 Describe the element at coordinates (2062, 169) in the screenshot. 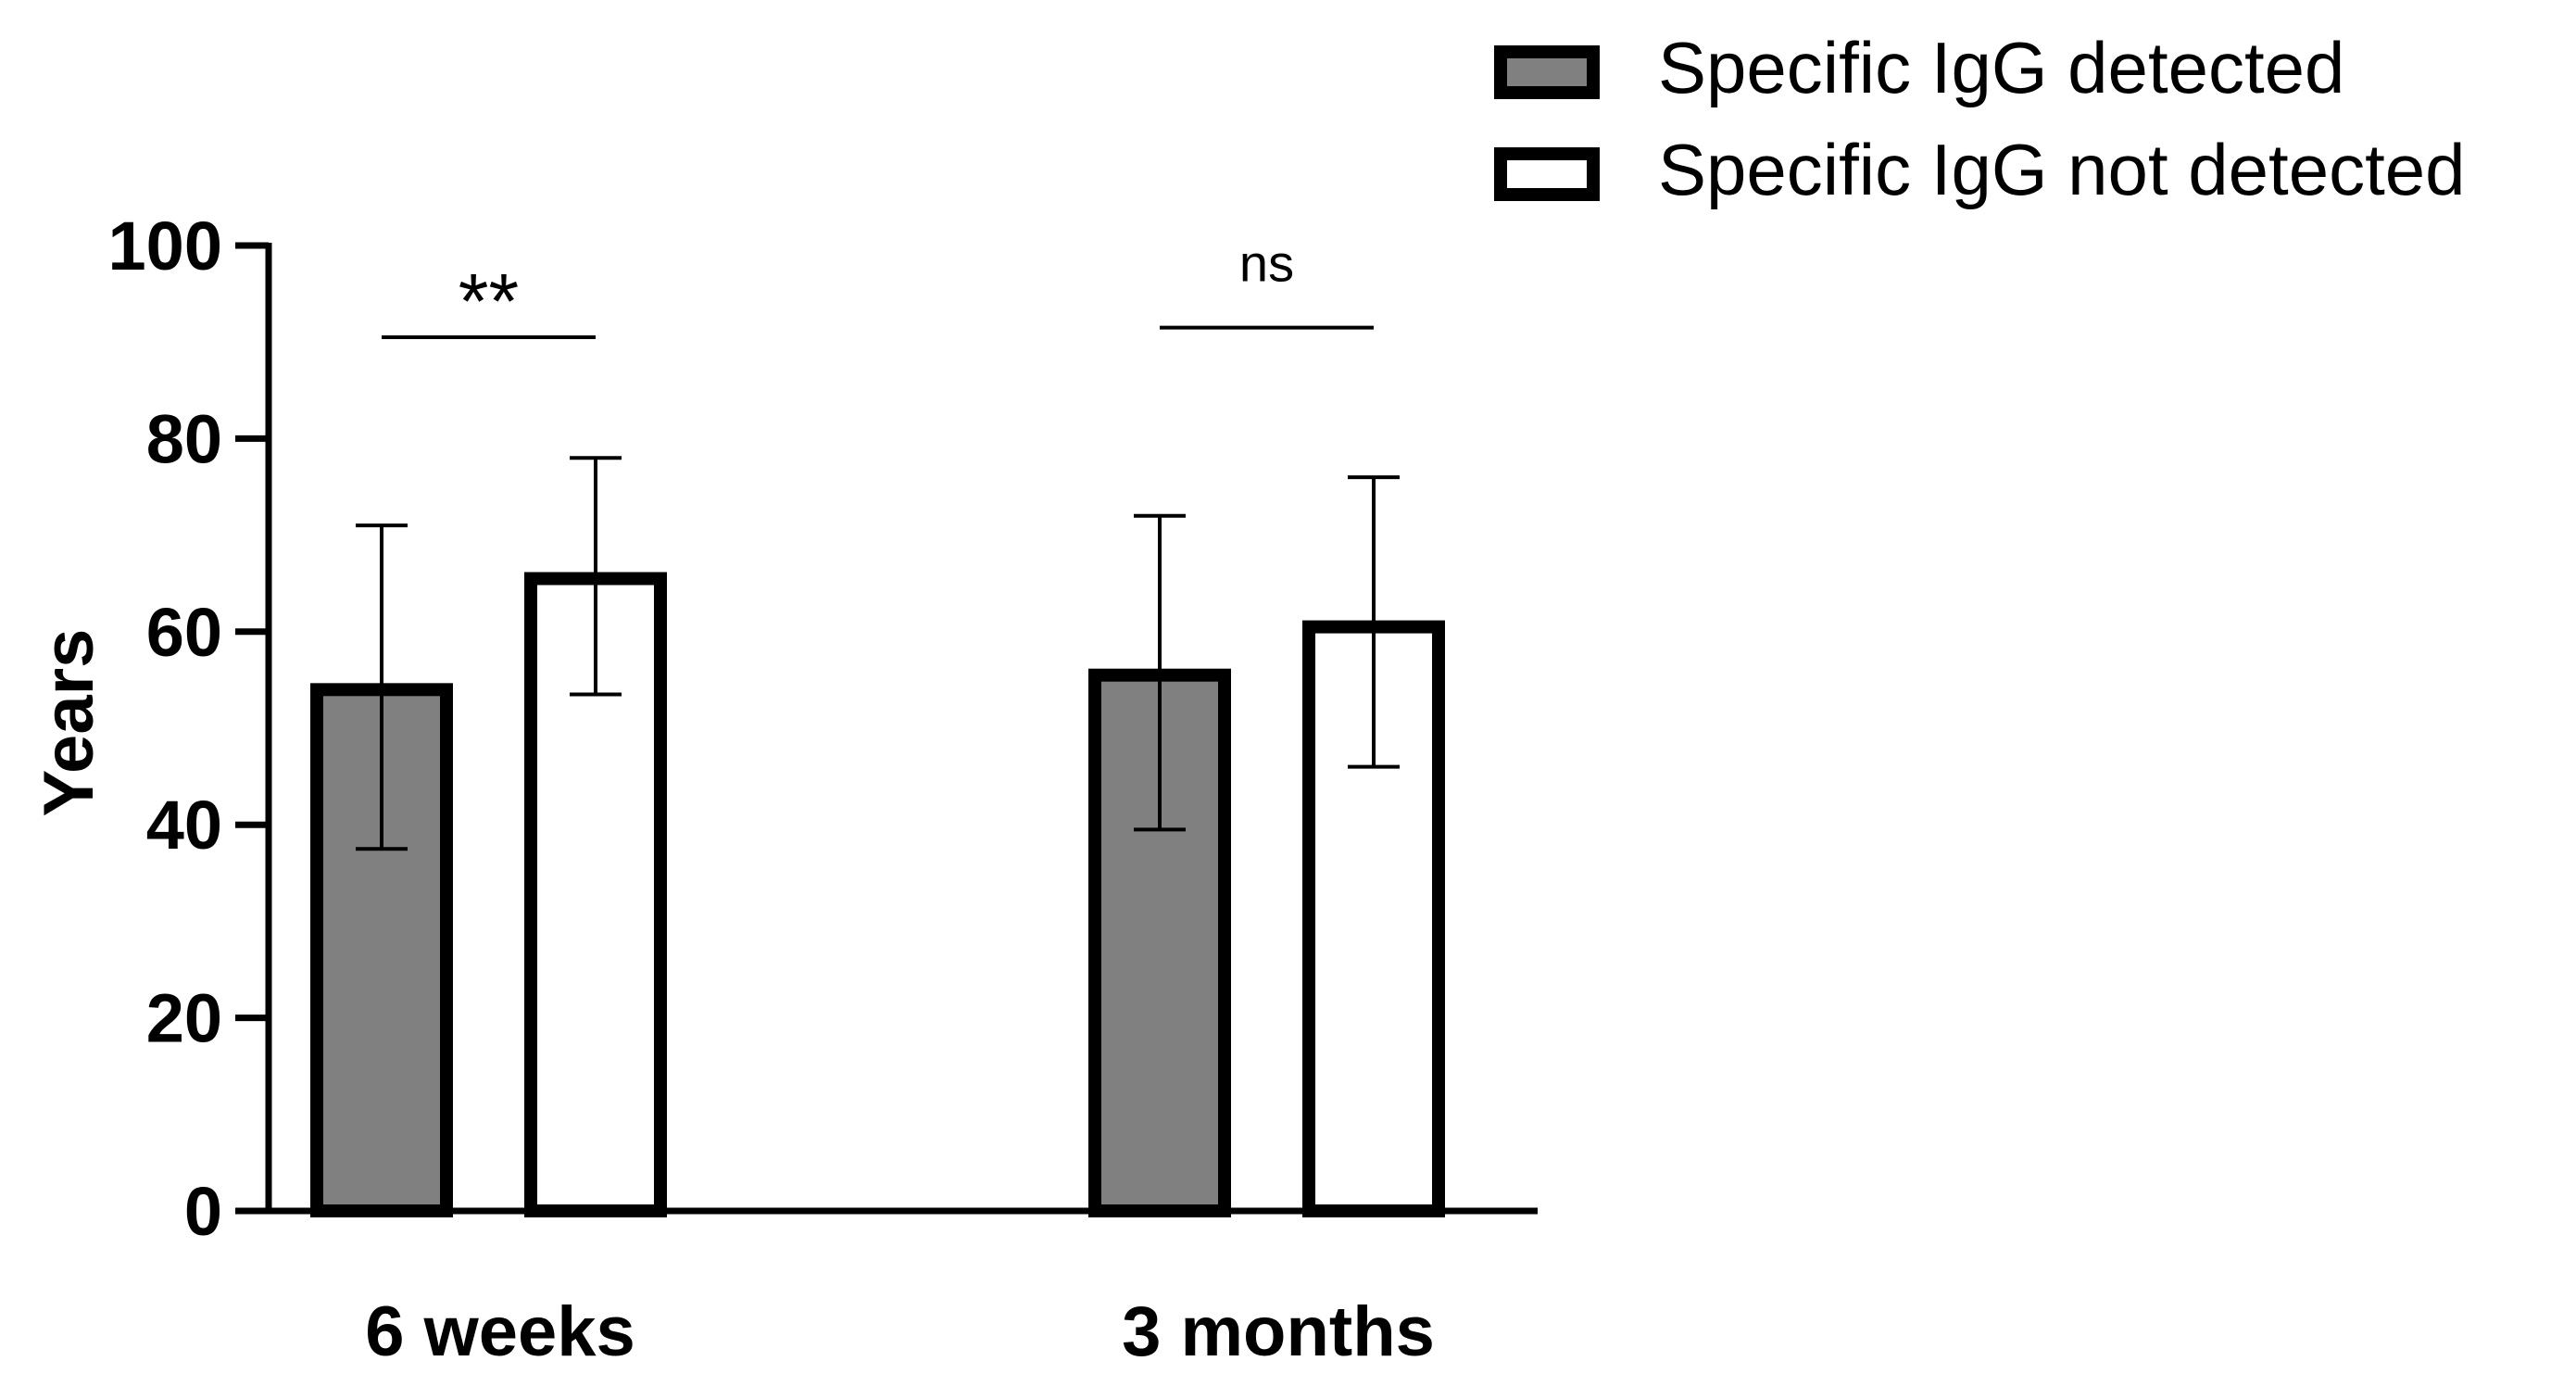

I see `legend-label-not-detected: Specific IgG not detected` at that location.